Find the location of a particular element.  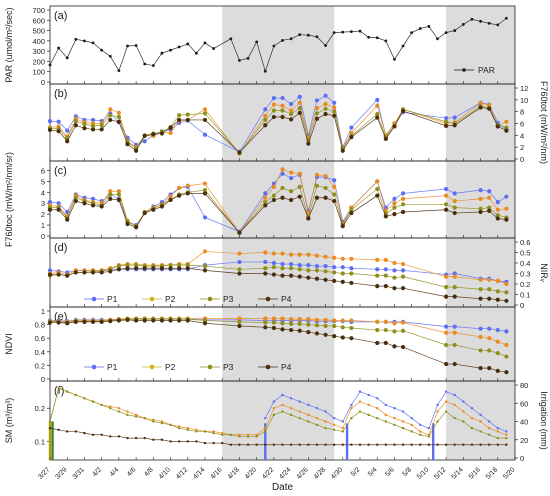

panel-tag: (d) is located at coordinates (60, 248).